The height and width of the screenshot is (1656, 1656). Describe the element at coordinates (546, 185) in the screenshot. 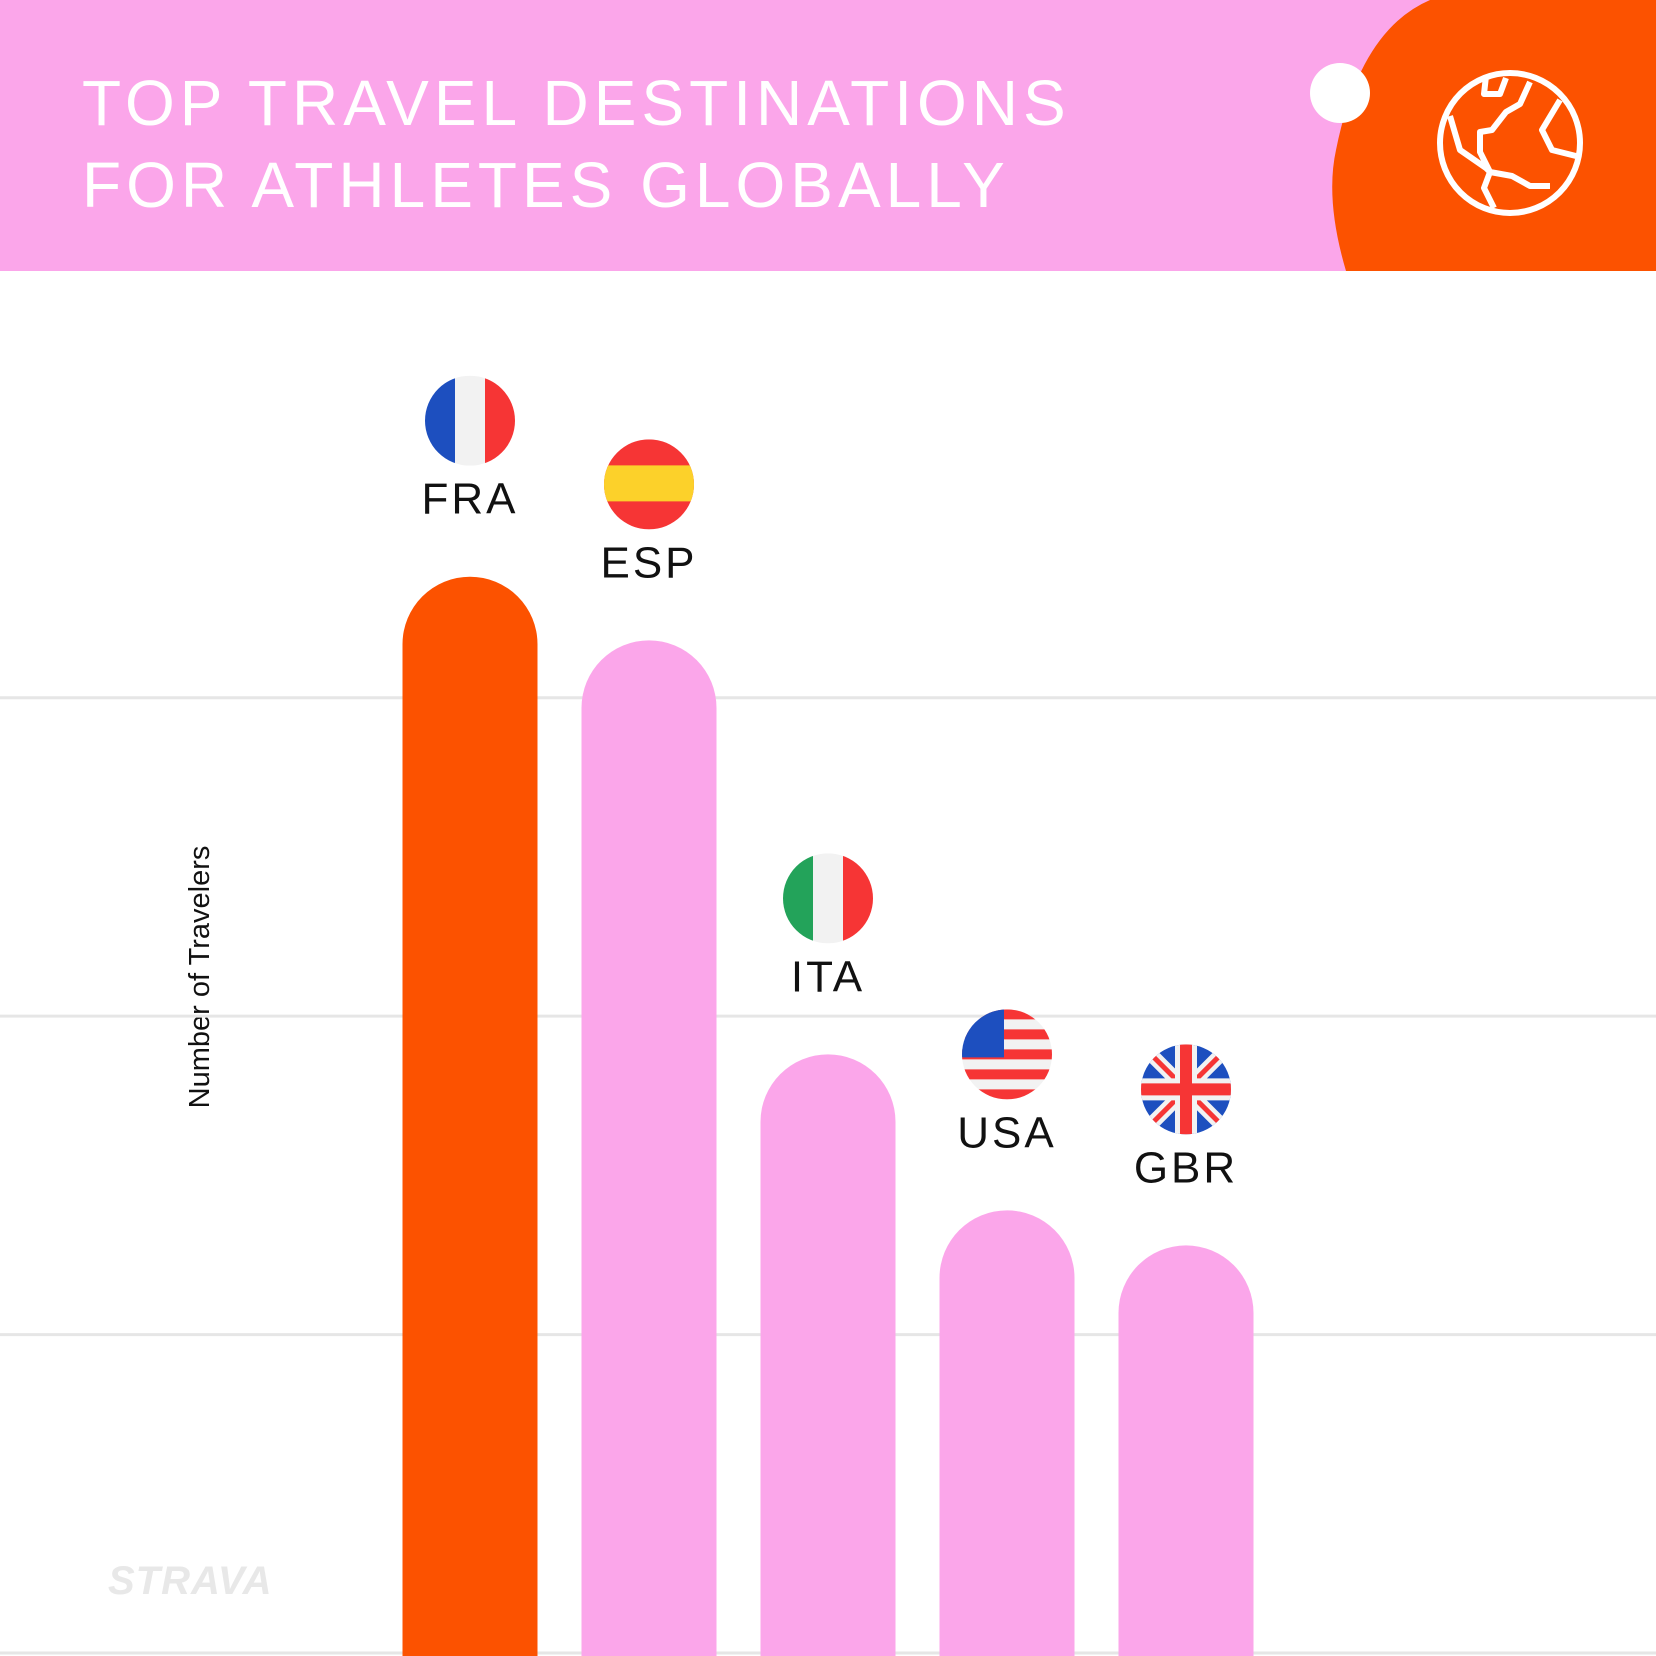

I see `chart-title: FOR ATHLETES GLOBALLY` at that location.